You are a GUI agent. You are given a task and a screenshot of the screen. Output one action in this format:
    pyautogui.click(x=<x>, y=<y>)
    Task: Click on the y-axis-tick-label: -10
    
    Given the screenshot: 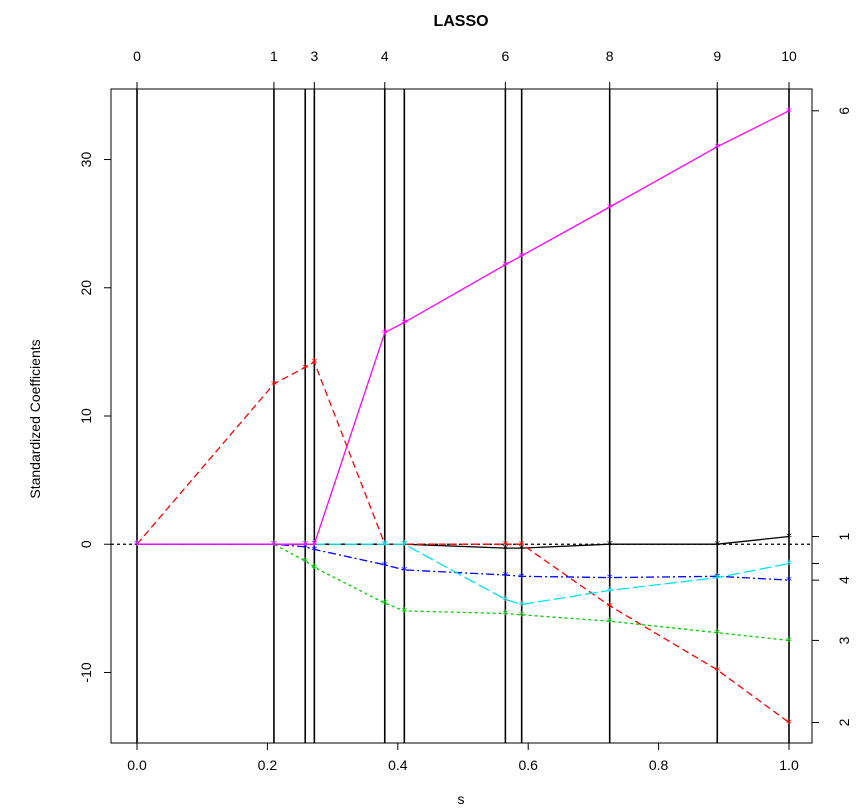 What is the action you would take?
    pyautogui.click(x=86, y=672)
    